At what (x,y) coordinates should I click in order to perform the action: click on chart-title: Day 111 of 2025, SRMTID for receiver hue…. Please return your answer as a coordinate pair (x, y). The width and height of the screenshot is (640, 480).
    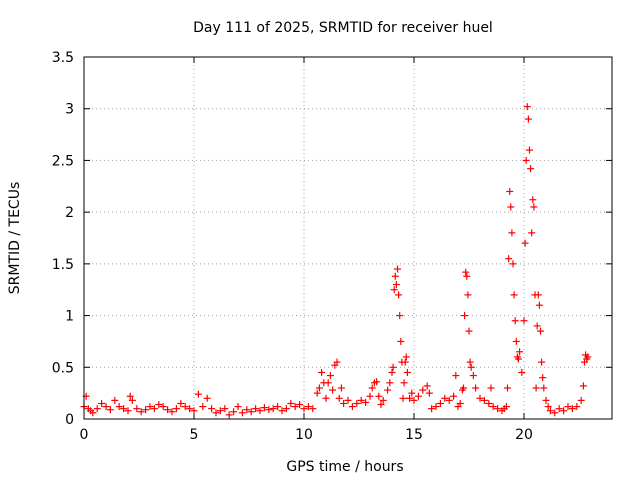
    Looking at the image, I should click on (343, 28).